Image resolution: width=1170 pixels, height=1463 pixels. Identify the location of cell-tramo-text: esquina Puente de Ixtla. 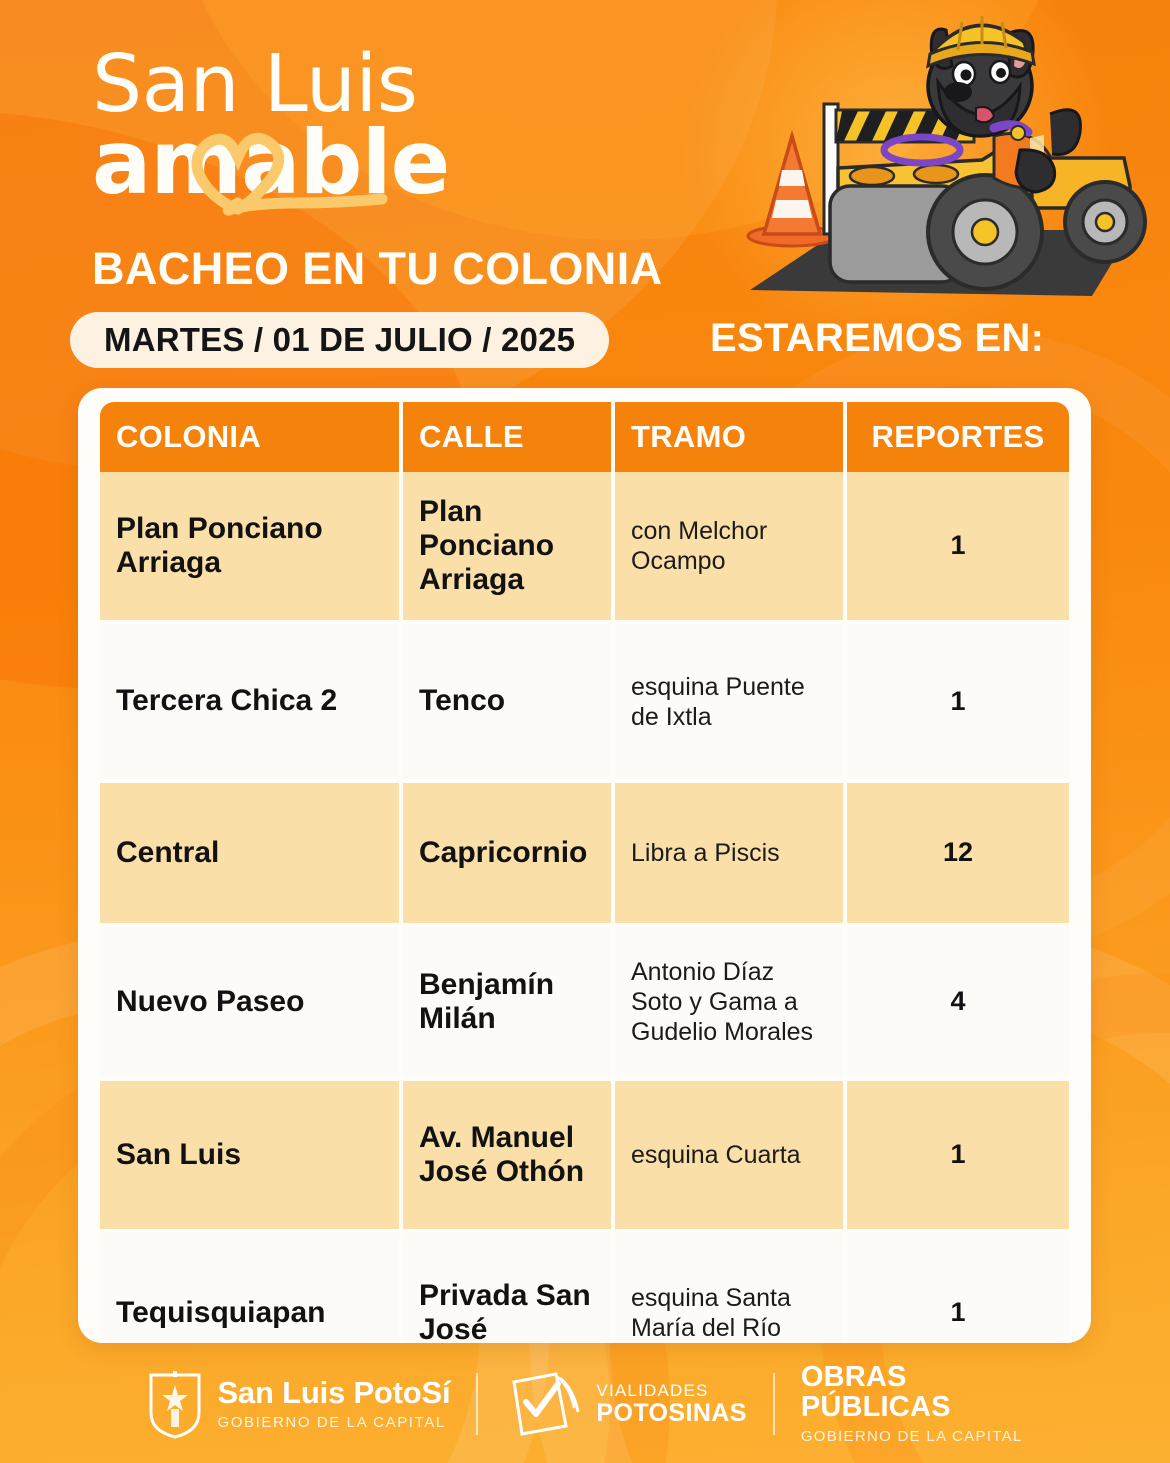
(718, 701).